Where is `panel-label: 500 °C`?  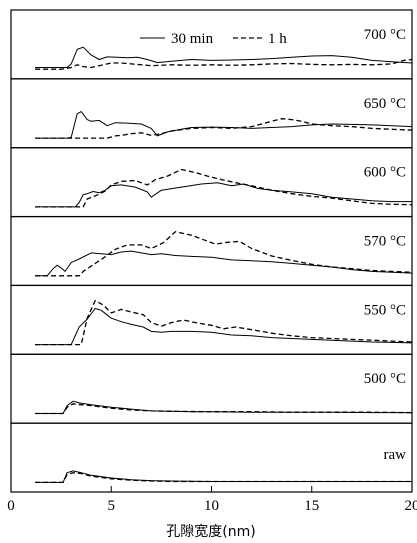
panel-label: 500 °C is located at coordinates (385, 379).